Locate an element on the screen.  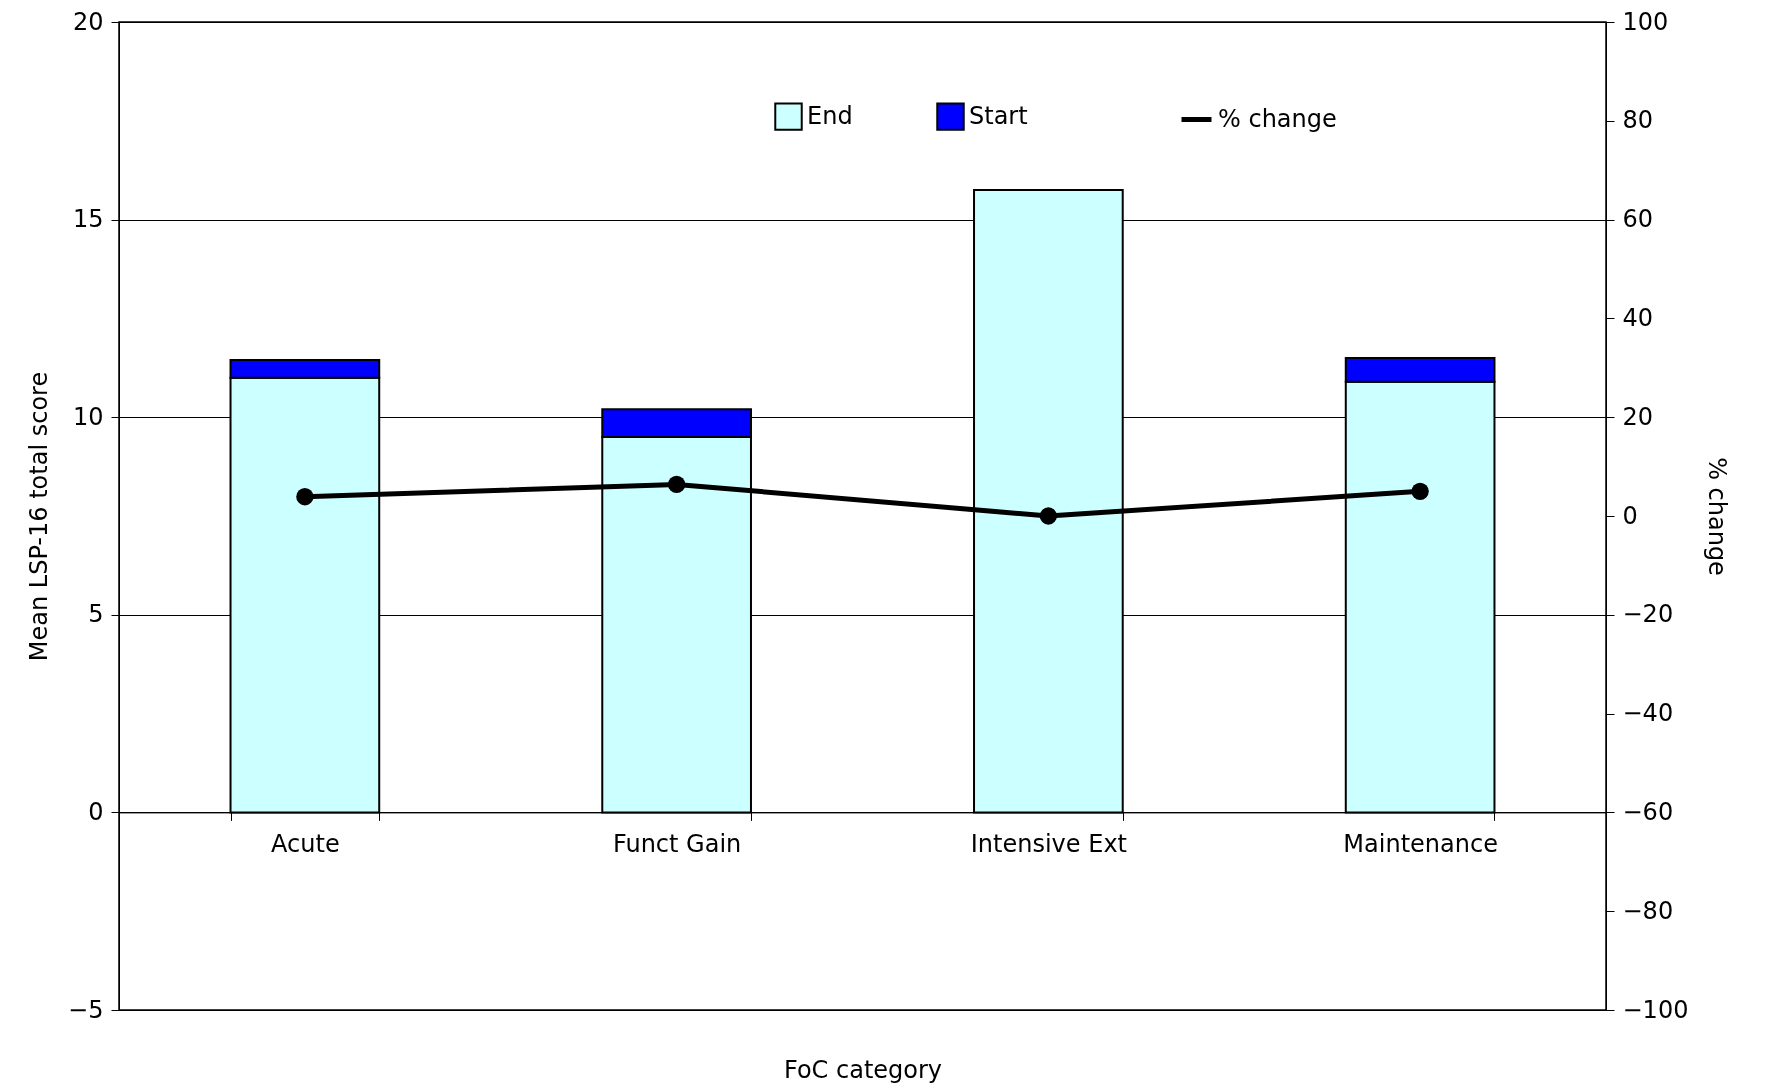
x-axis-title: FoC category is located at coordinates (863, 1069).